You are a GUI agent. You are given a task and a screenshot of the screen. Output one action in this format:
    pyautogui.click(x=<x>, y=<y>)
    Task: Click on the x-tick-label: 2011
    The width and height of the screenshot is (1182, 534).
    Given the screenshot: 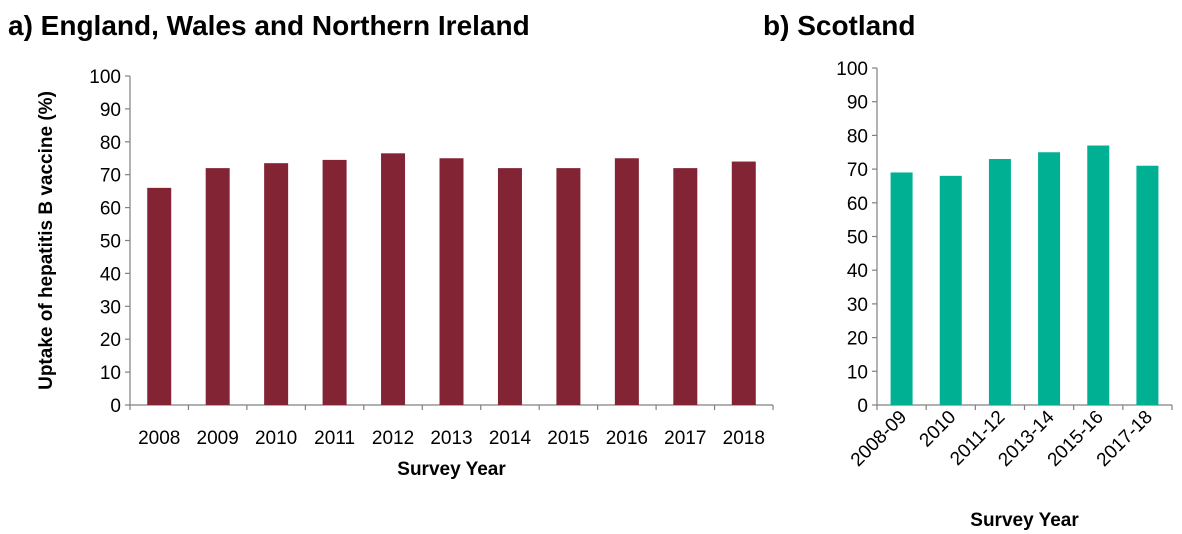 What is the action you would take?
    pyautogui.click(x=334, y=438)
    